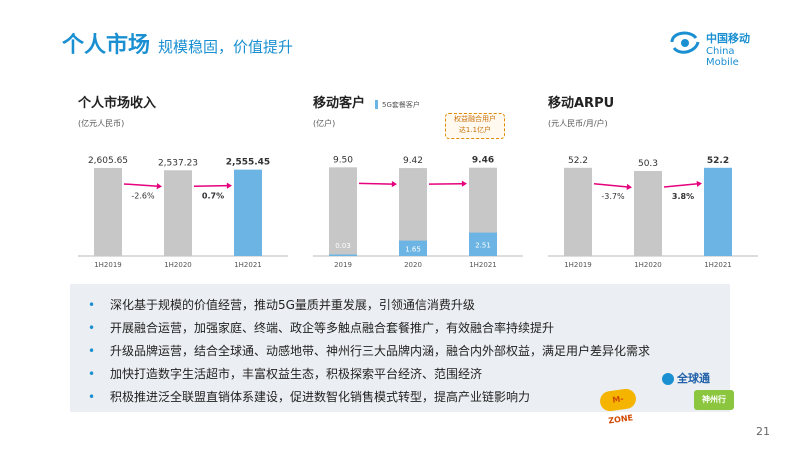 The image size is (800, 450). What do you see at coordinates (763, 431) in the screenshot?
I see `page-number: 21` at bounding box center [763, 431].